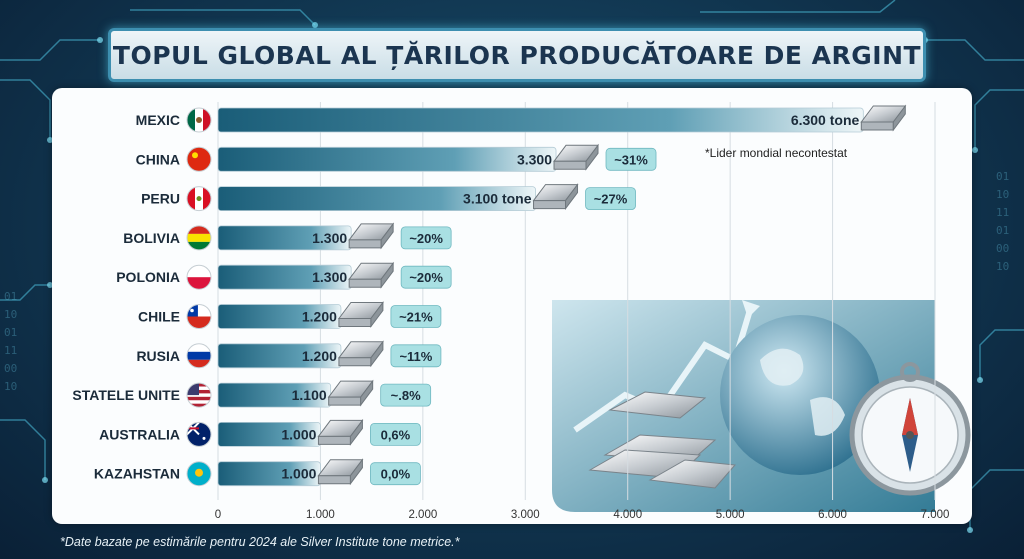 The image size is (1024, 559). I want to click on category-label: PERU, so click(160, 199).